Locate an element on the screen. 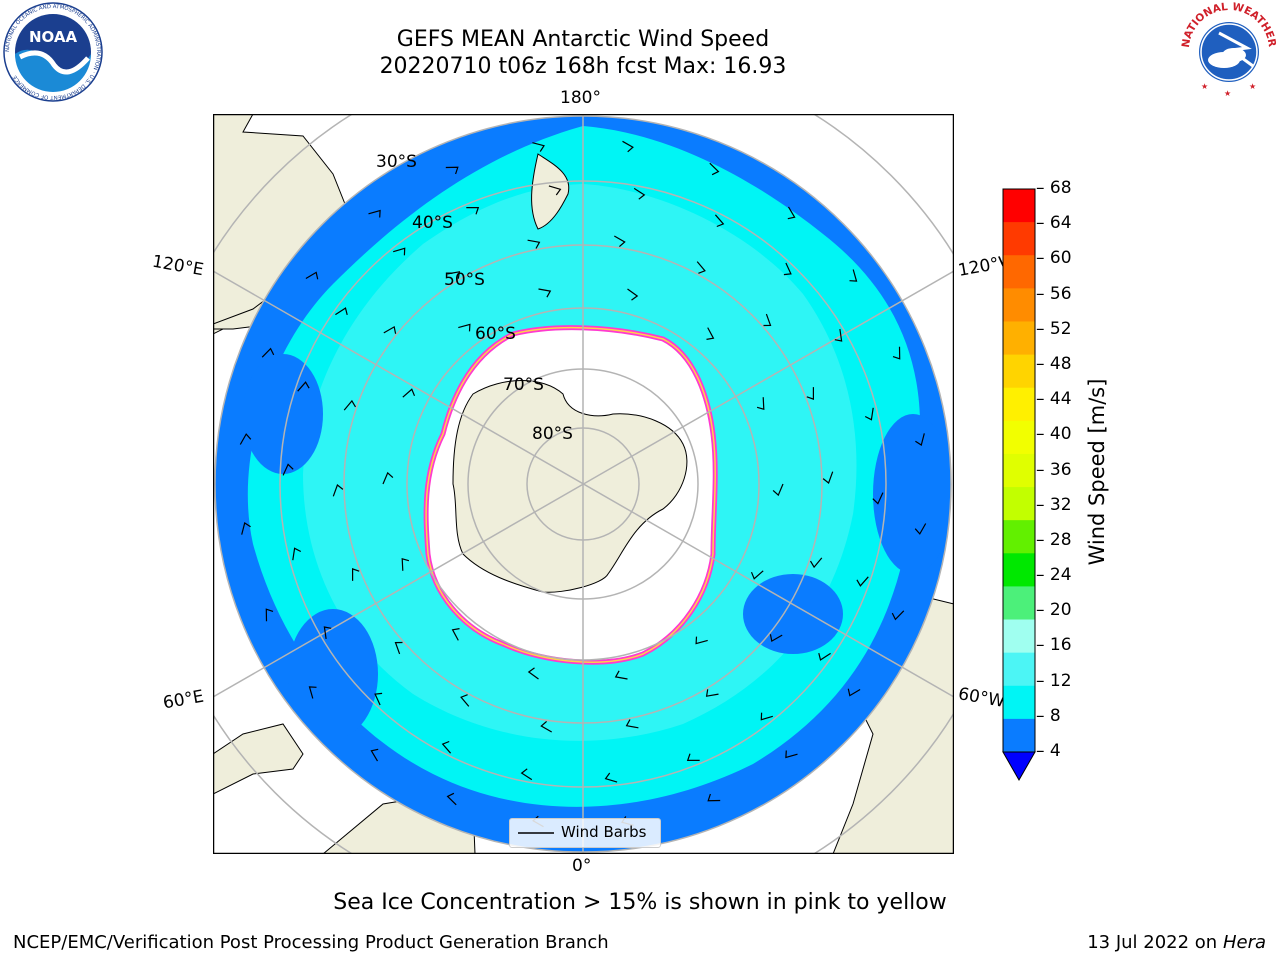 Image resolution: width=1280 pixels, height=960 pixels. colorbar-tick: – 64 is located at coordinates (1054, 223).